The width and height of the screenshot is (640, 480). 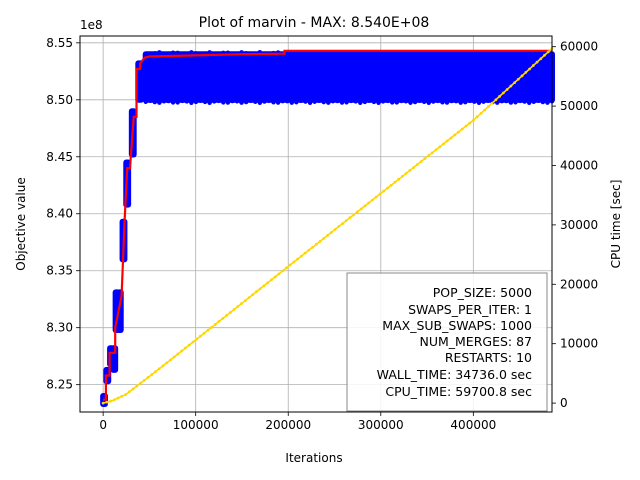 I want to click on y-tick-label: 8.50, so click(x=59, y=100).